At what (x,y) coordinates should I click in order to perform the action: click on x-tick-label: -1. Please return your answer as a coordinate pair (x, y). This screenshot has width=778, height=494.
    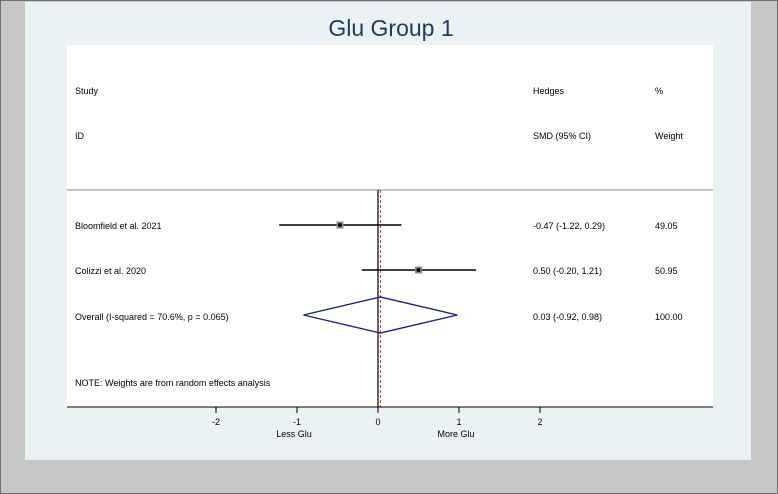
    Looking at the image, I should click on (297, 422).